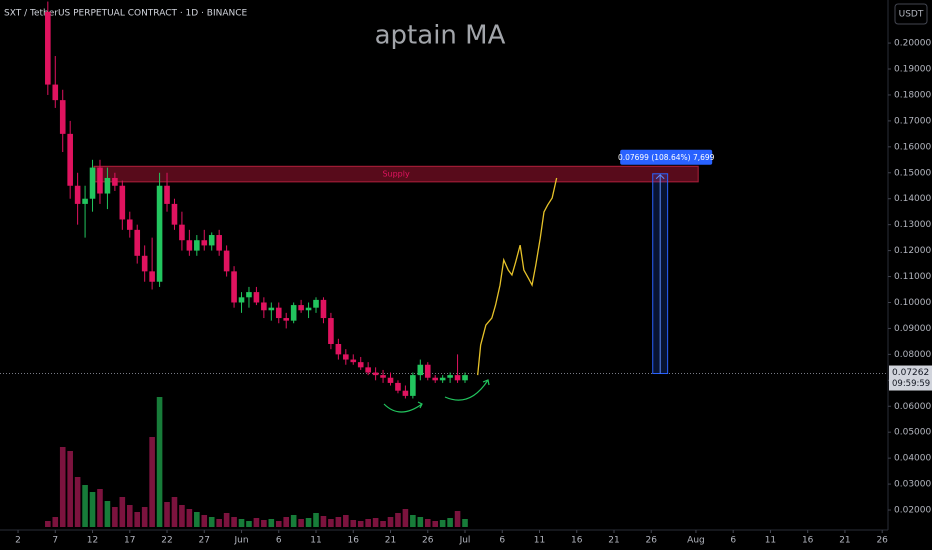 The height and width of the screenshot is (550, 932). What do you see at coordinates (18, 541) in the screenshot?
I see `x-tick-label: 2` at bounding box center [18, 541].